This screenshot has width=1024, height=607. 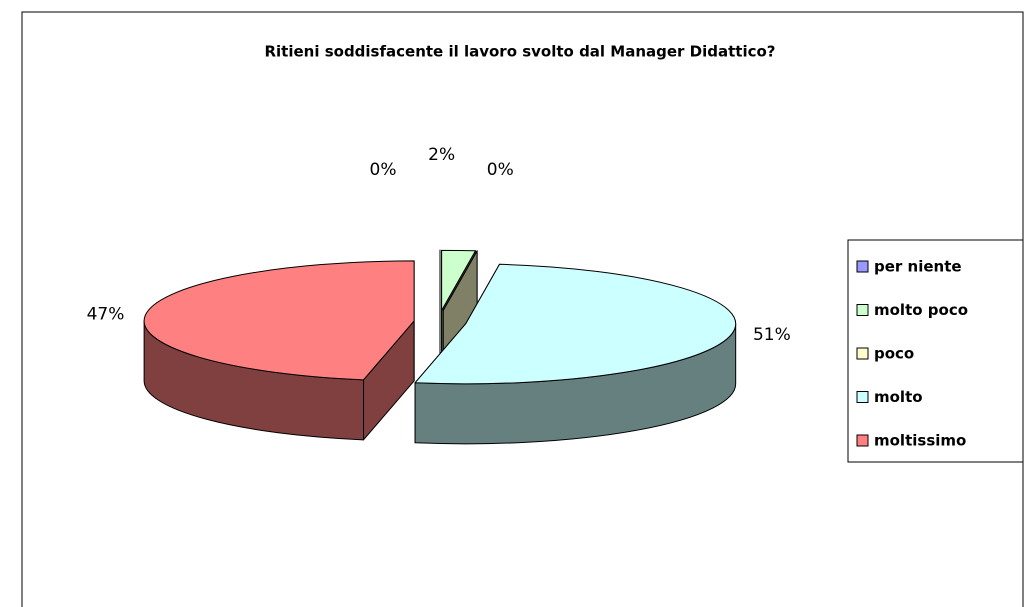 I want to click on legend-label: moltissimo, so click(x=920, y=441).